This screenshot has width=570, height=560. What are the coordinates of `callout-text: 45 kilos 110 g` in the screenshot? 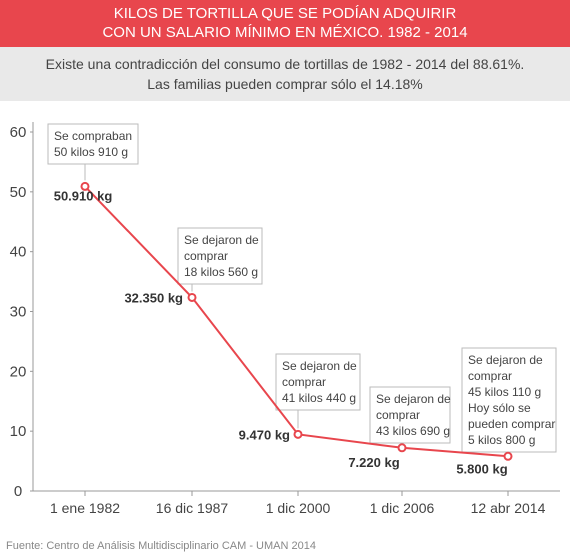 It's located at (504, 392).